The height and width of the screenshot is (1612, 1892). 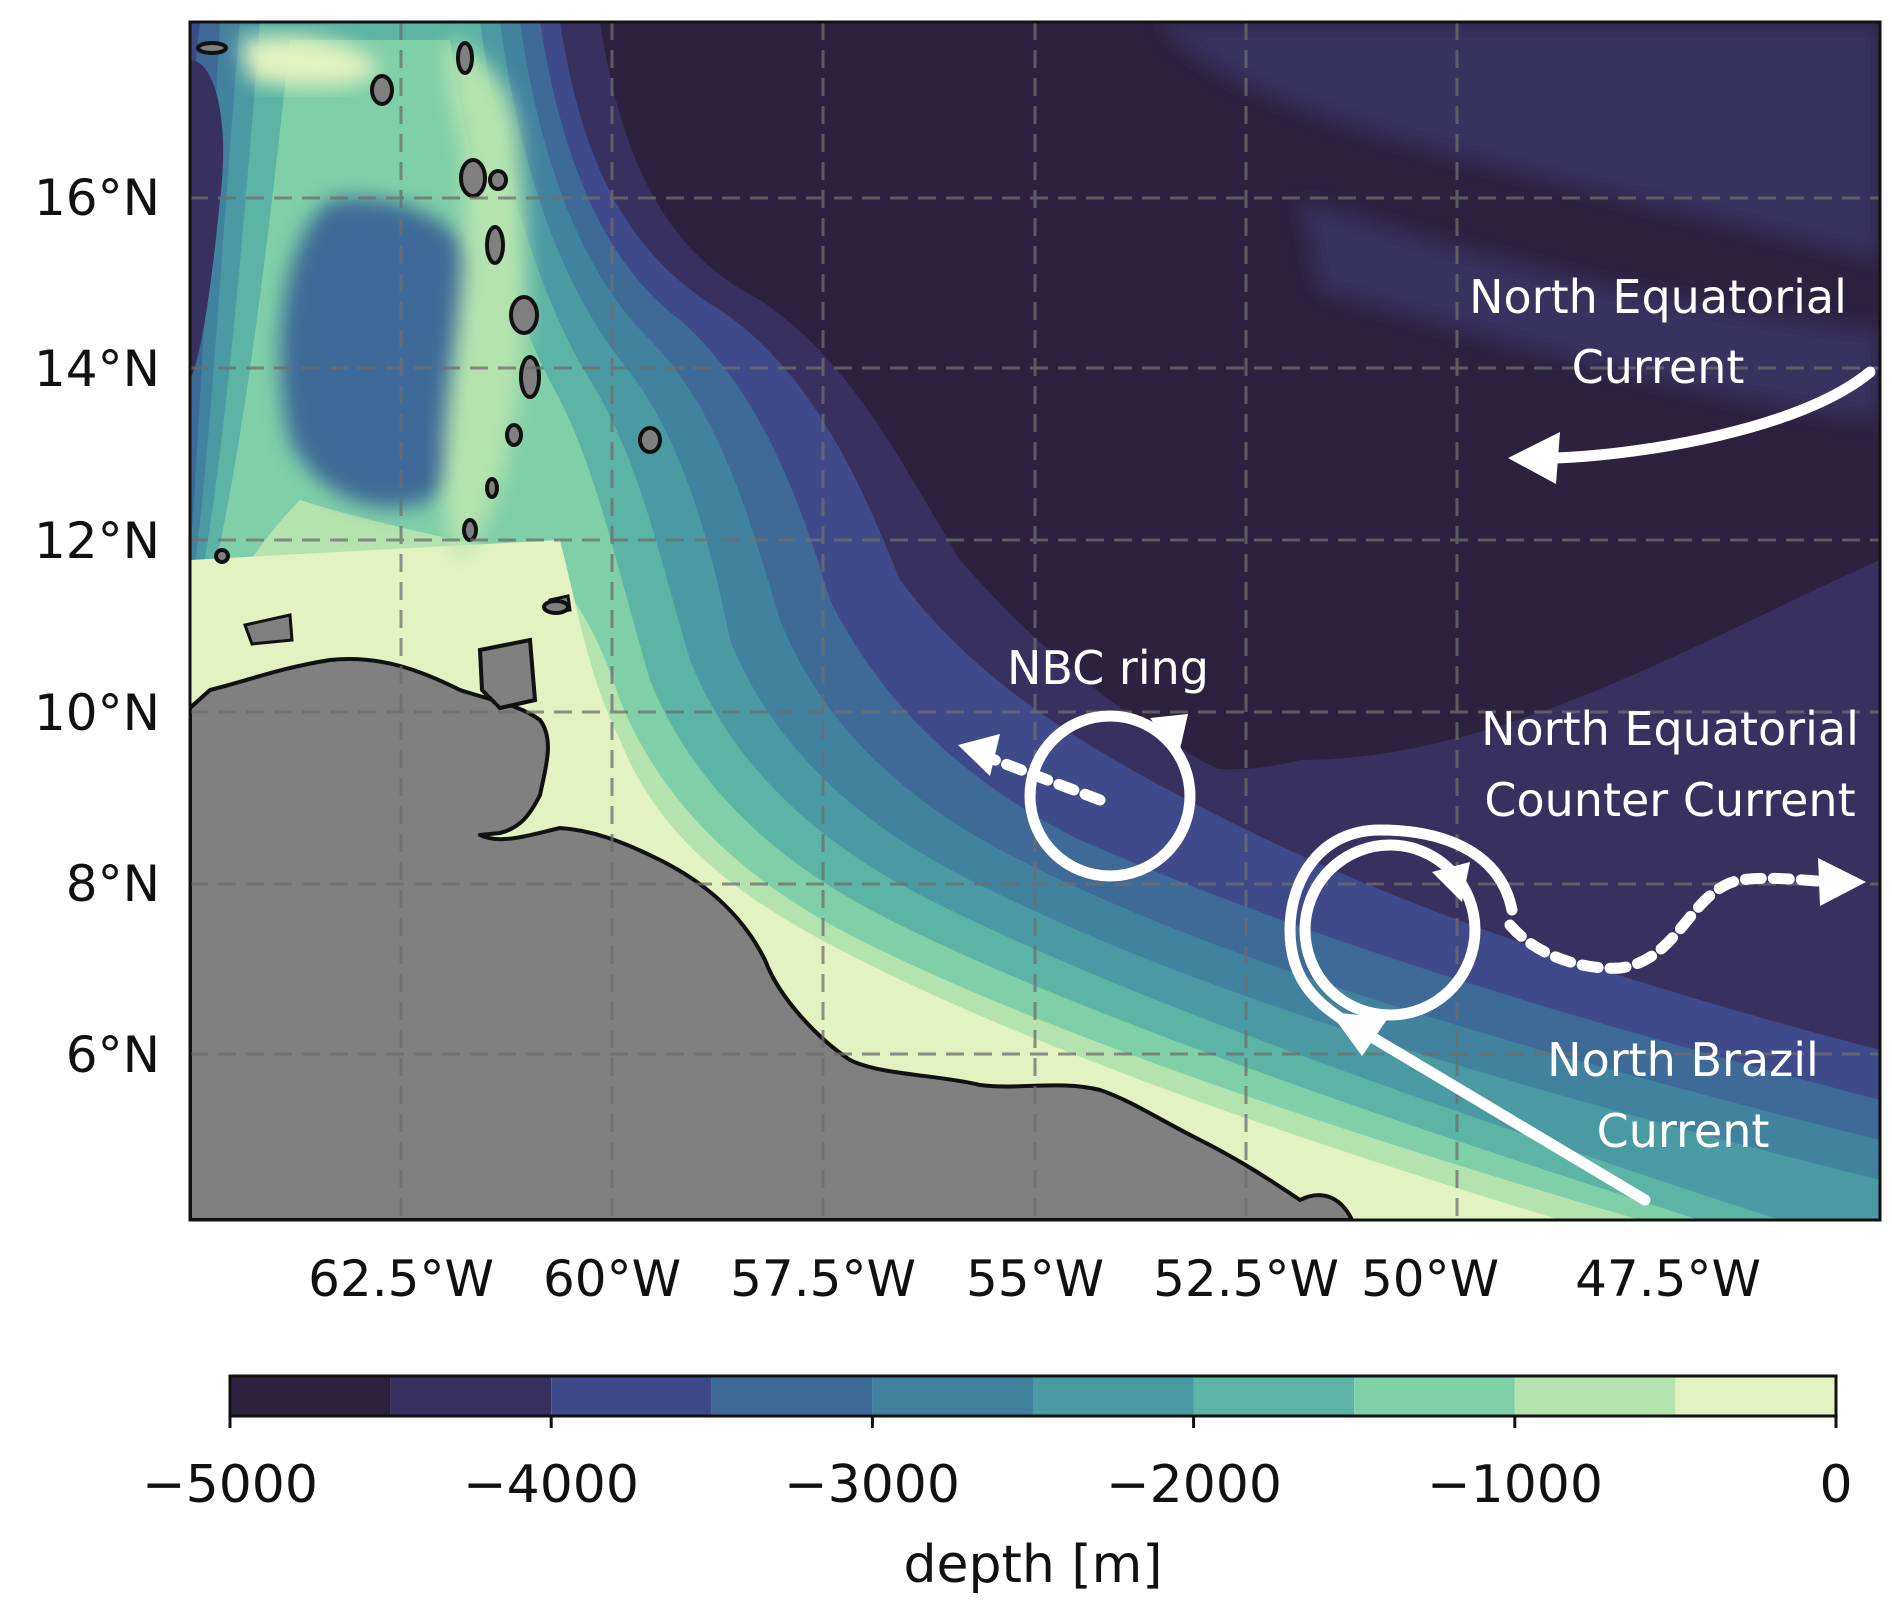 I want to click on lat-tick-12: 12°N, so click(x=97, y=541).